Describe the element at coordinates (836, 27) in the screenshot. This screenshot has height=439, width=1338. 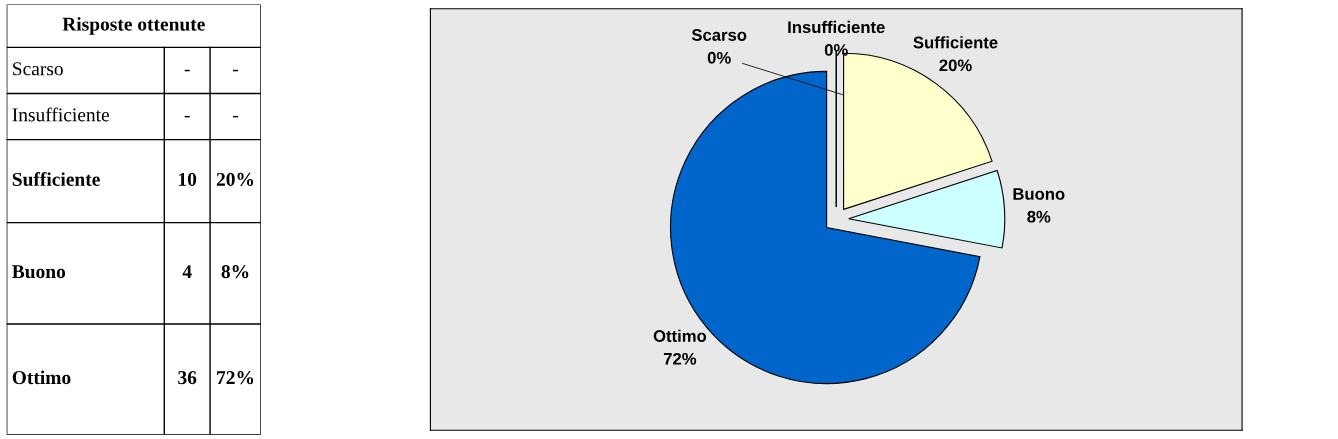
I see `category-label: Insufficiente` at that location.